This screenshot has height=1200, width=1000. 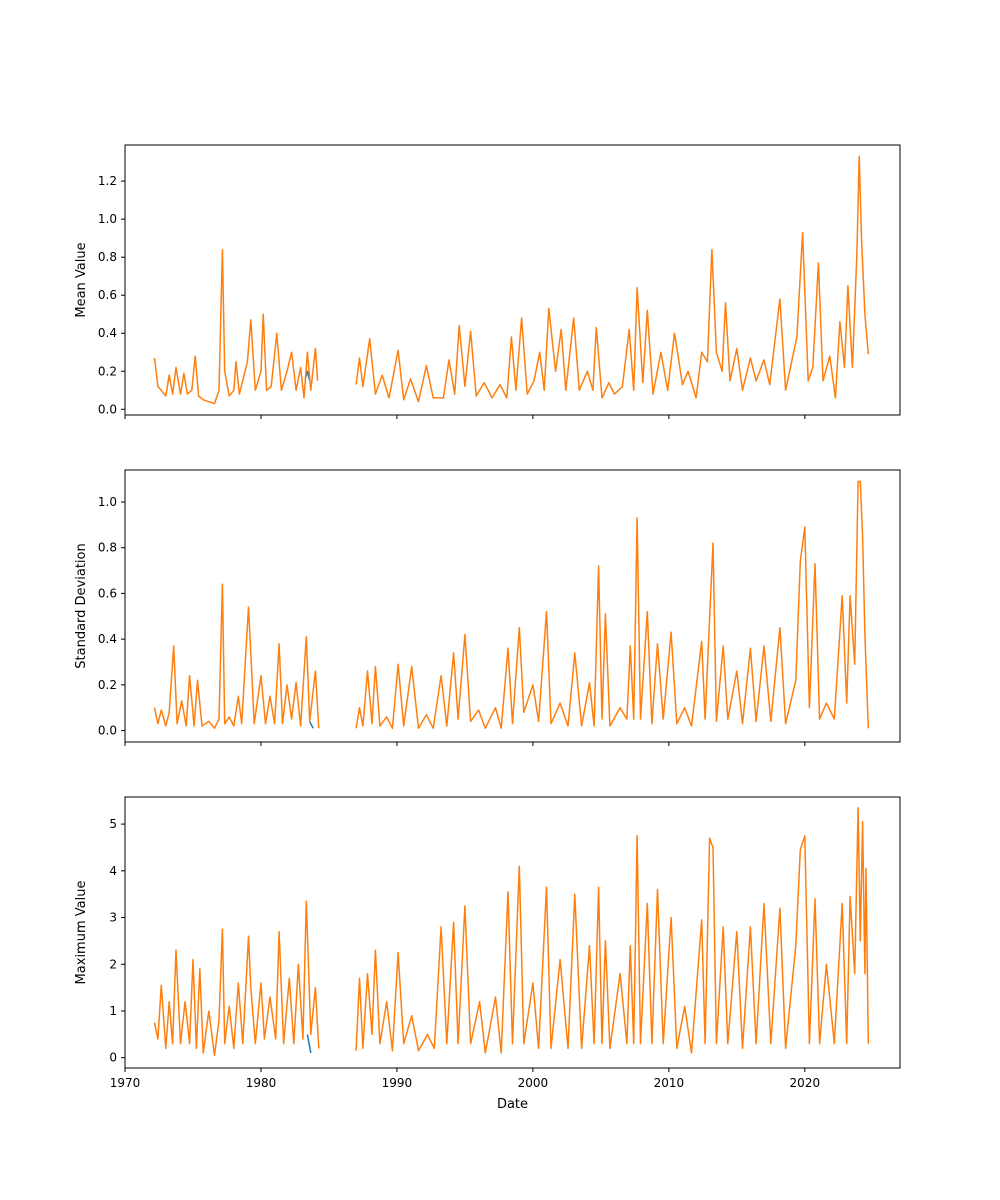 What do you see at coordinates (107, 181) in the screenshot?
I see `y-tick-label: 1.2` at bounding box center [107, 181].